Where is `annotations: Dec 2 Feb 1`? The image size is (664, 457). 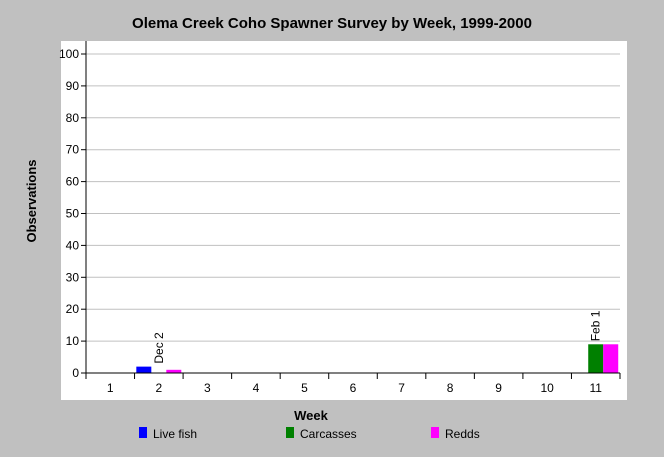 annotations: Dec 2 Feb 1 is located at coordinates (377, 336).